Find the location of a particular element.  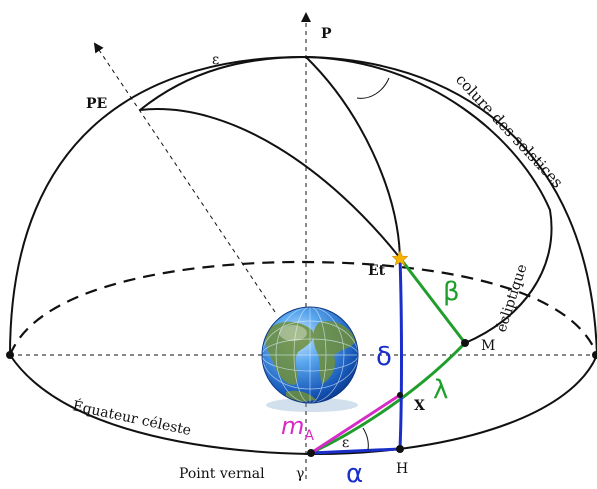

epsilon-top-label: ε is located at coordinates (215, 60).